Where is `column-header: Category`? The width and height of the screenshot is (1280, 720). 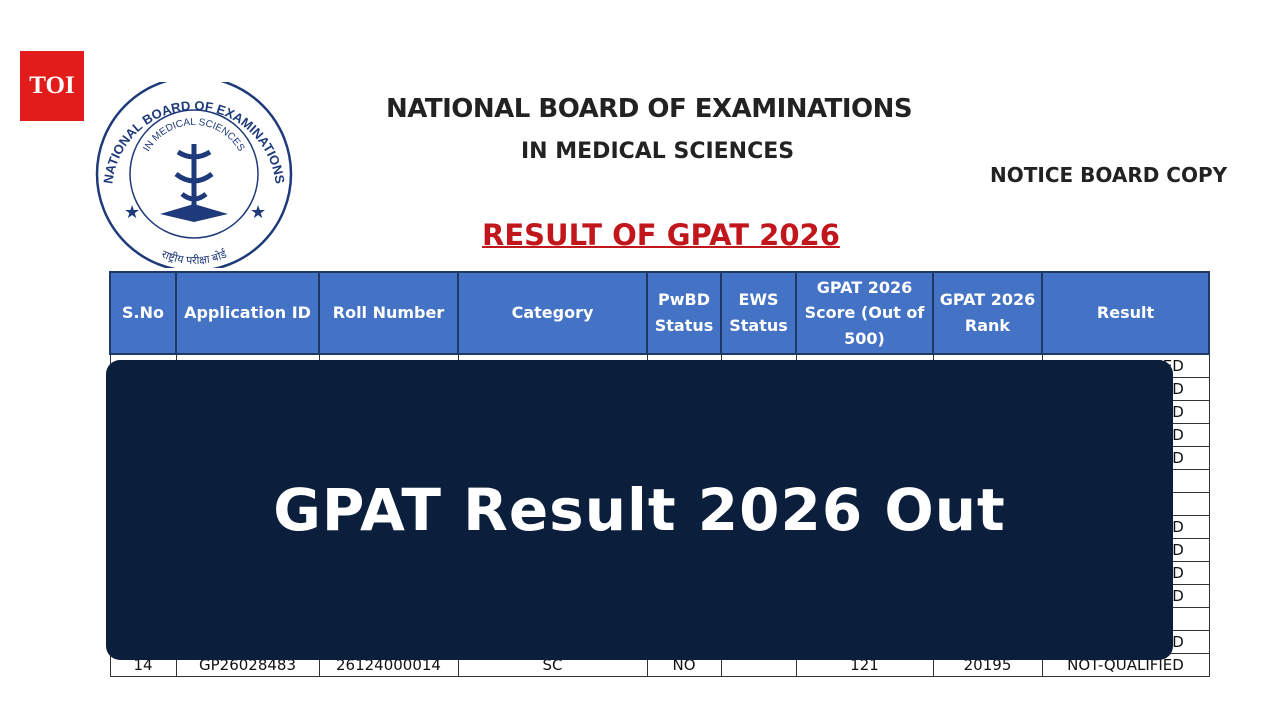 column-header: Category is located at coordinates (552, 313).